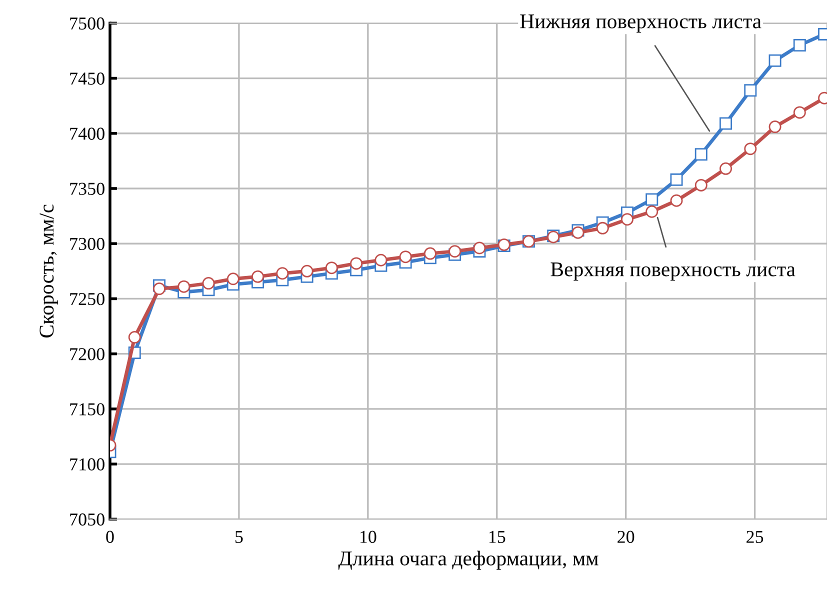 Image resolution: width=827 pixels, height=594 pixels. I want to click on x-tick-label: 25, so click(755, 536).